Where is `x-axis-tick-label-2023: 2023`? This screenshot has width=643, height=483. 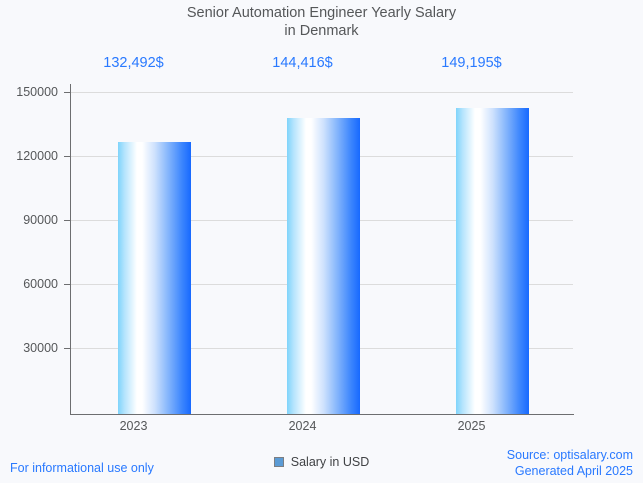
x-axis-tick-label-2023: 2023 is located at coordinates (133, 426).